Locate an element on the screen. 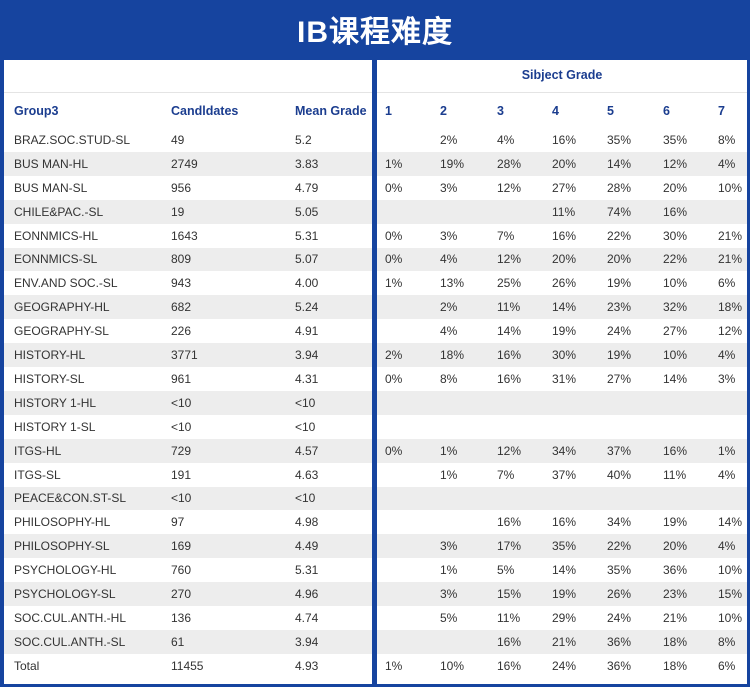 The width and height of the screenshot is (750, 687). grade-4-value: 37% is located at coordinates (564, 474).